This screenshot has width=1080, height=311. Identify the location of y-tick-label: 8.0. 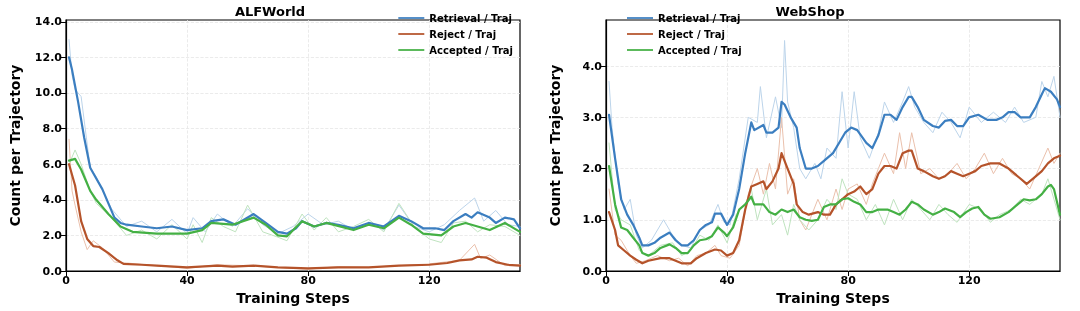
(52, 129).